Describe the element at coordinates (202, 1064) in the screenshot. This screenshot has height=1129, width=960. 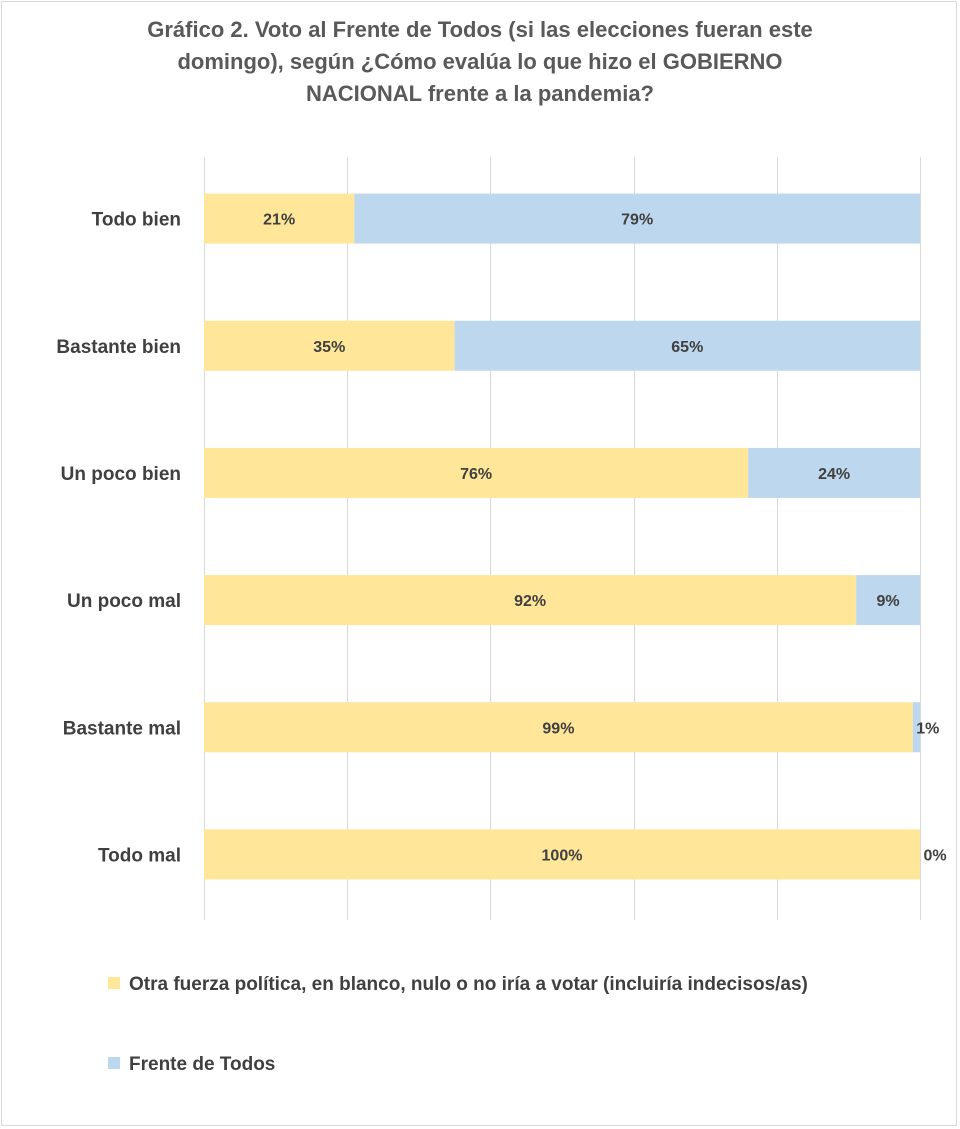
I see `legend-label: Frente de Todos` at that location.